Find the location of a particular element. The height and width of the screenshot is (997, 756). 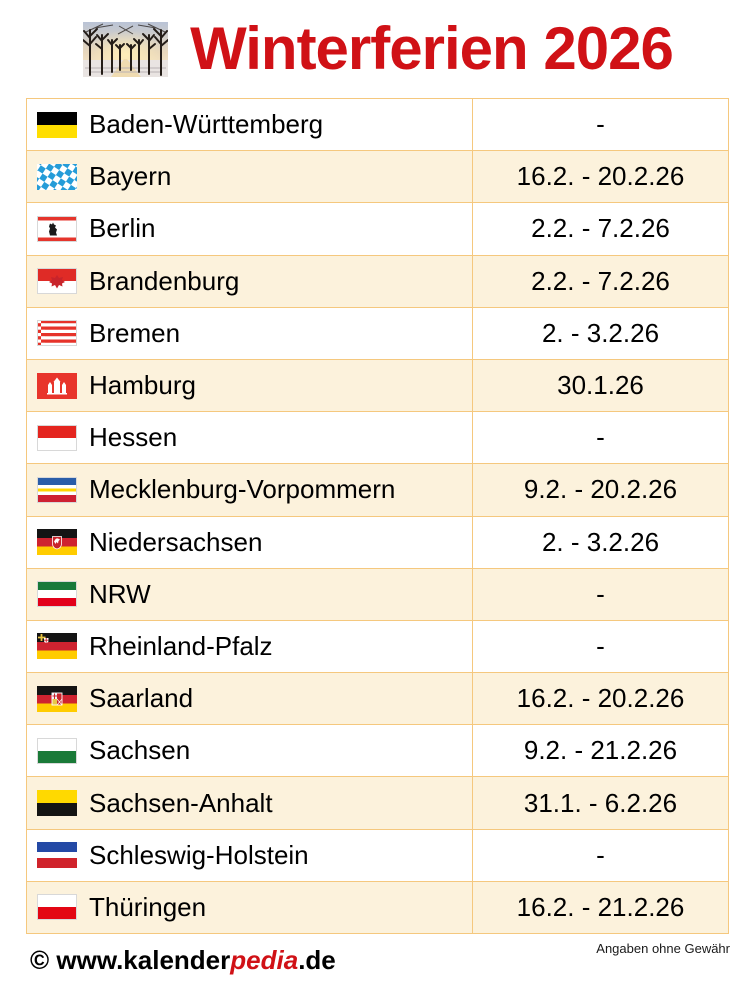

website-credit: © www.kalenderpedia.de is located at coordinates (183, 960).